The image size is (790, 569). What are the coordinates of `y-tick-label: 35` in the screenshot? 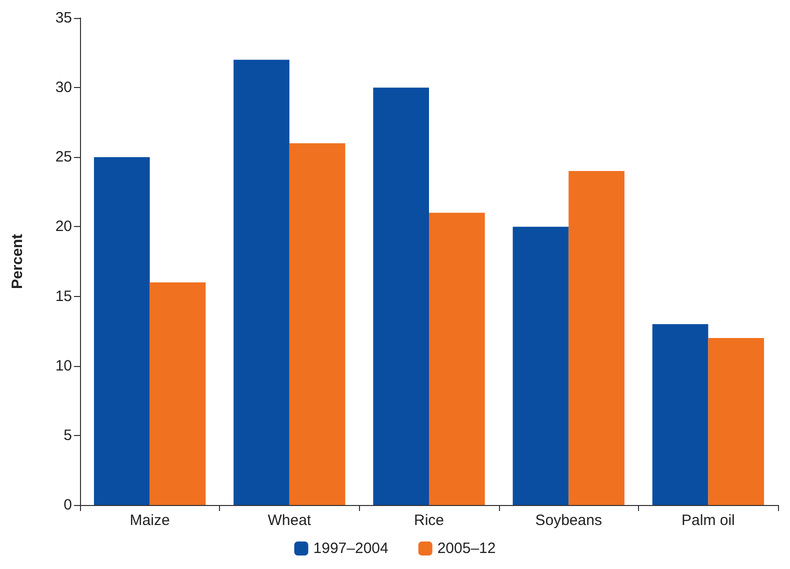 It's located at (63, 18).